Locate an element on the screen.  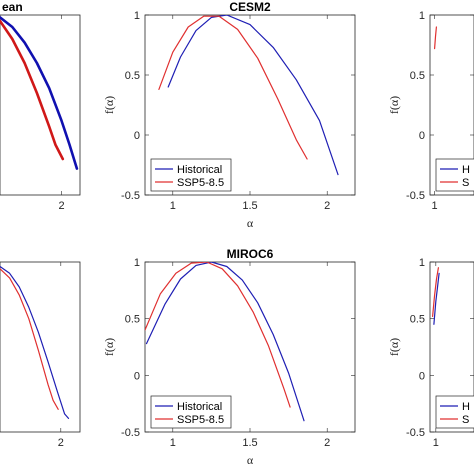
panel-top-right: -0.5 0 0.5 1 1 f(α) HS is located at coordinates (430, 111).